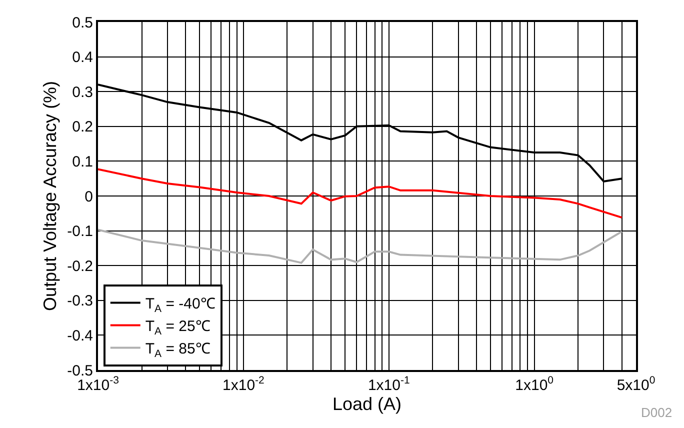 Image resolution: width=684 pixels, height=428 pixels. Describe the element at coordinates (82, 161) in the screenshot. I see `y-tick-label: 0.1` at that location.